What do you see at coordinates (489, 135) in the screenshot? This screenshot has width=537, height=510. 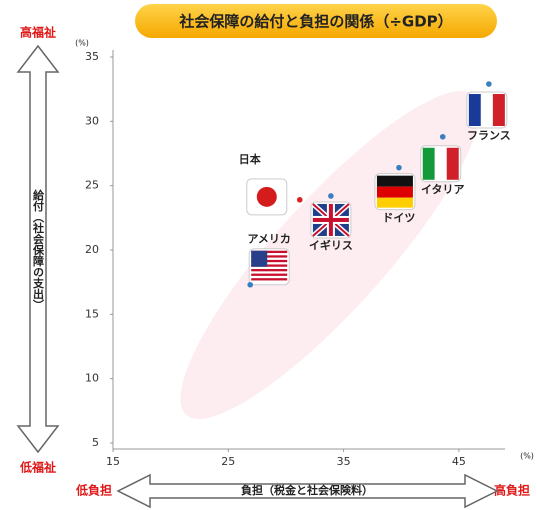 I see `point-label: フランス` at bounding box center [489, 135].